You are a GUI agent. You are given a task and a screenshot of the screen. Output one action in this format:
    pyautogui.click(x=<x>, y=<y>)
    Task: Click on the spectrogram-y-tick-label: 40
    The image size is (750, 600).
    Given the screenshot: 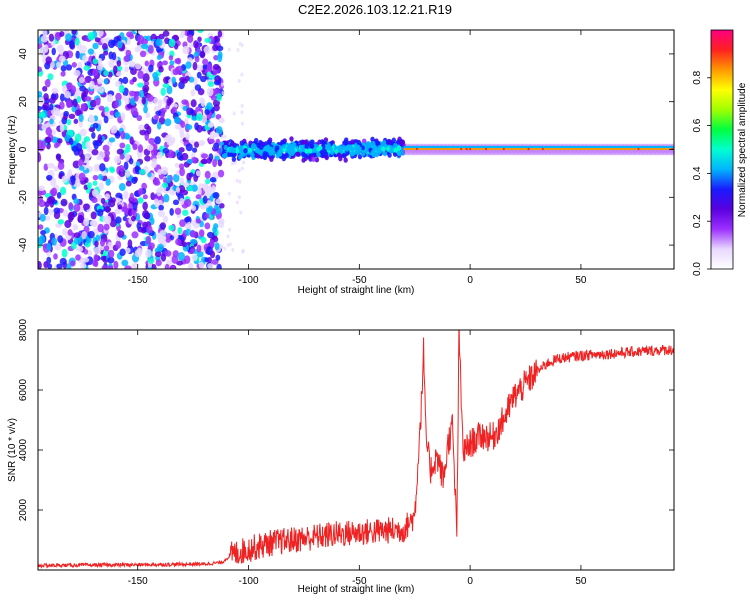 What is the action you would take?
    pyautogui.click(x=23, y=54)
    